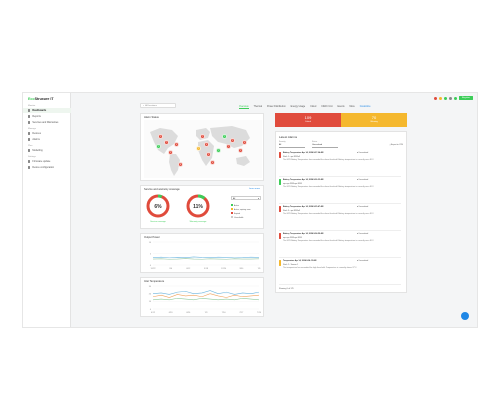 Image resolution: width=500 pixels, height=420 pixels. Describe the element at coordinates (239, 218) in the screenshot. I see `legend-label: Unavailable` at that location.